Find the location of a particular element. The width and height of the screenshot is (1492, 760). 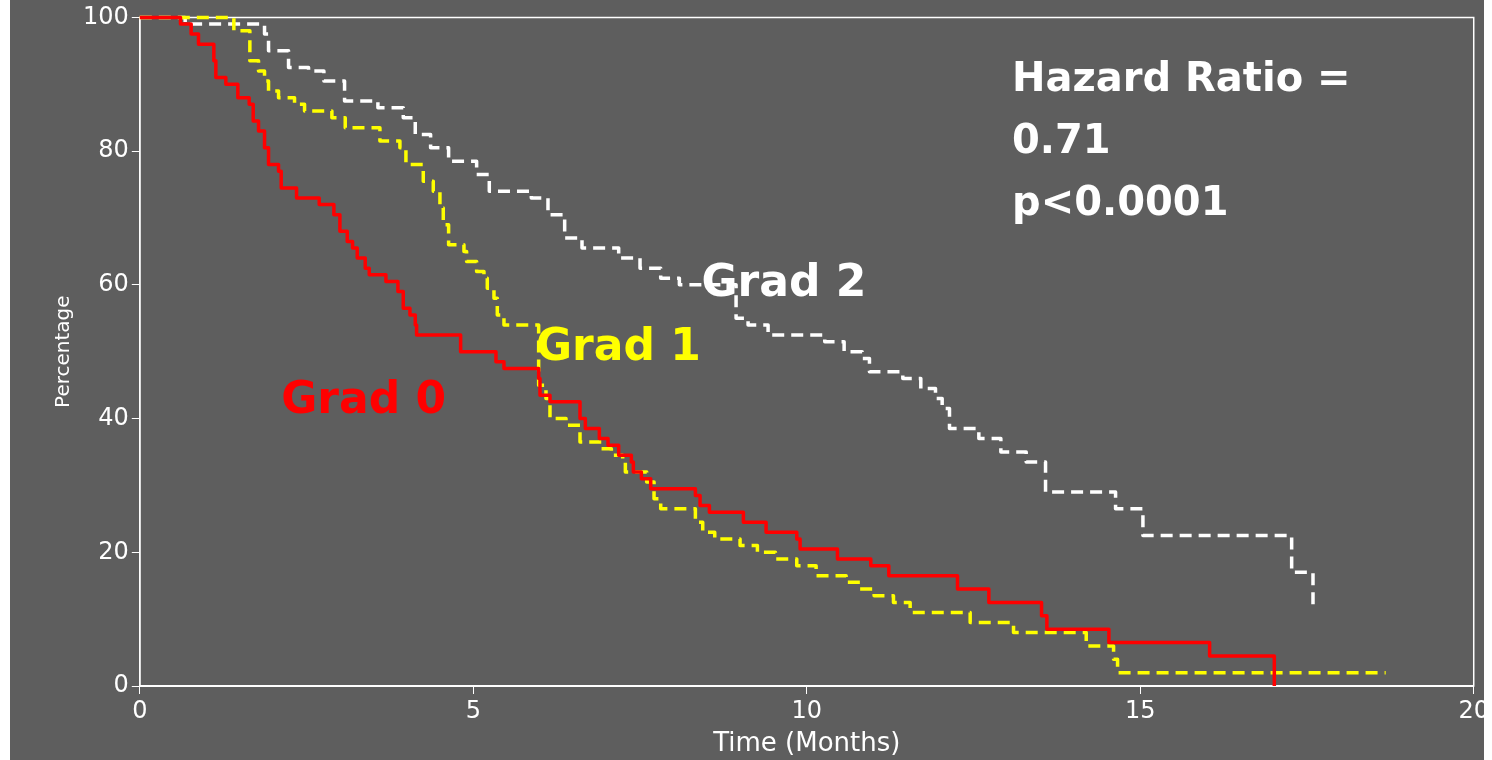

series-label: Grad 2 is located at coordinates (784, 280).